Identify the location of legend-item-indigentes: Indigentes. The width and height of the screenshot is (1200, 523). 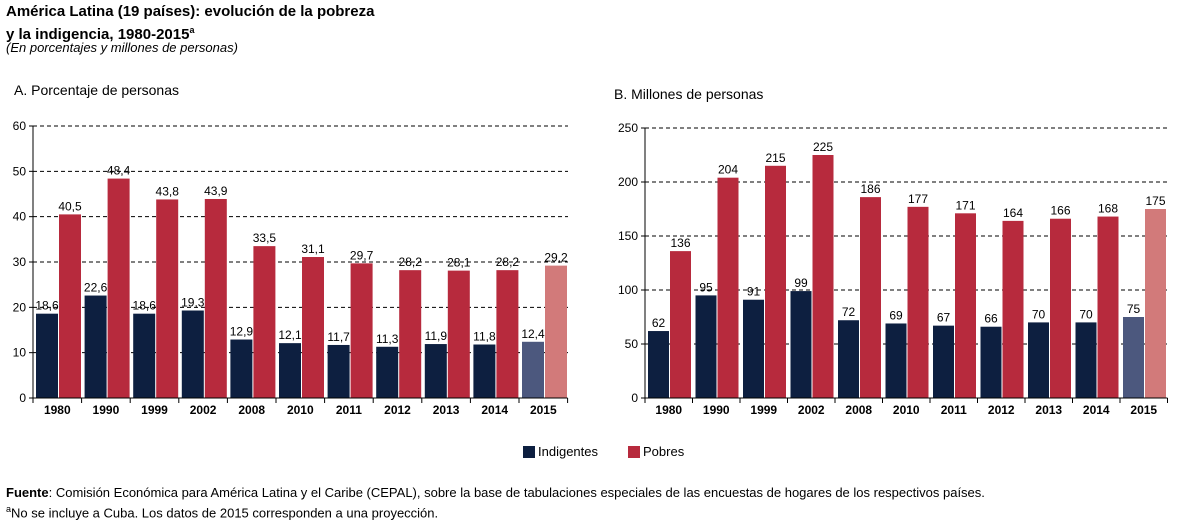
(560, 451).